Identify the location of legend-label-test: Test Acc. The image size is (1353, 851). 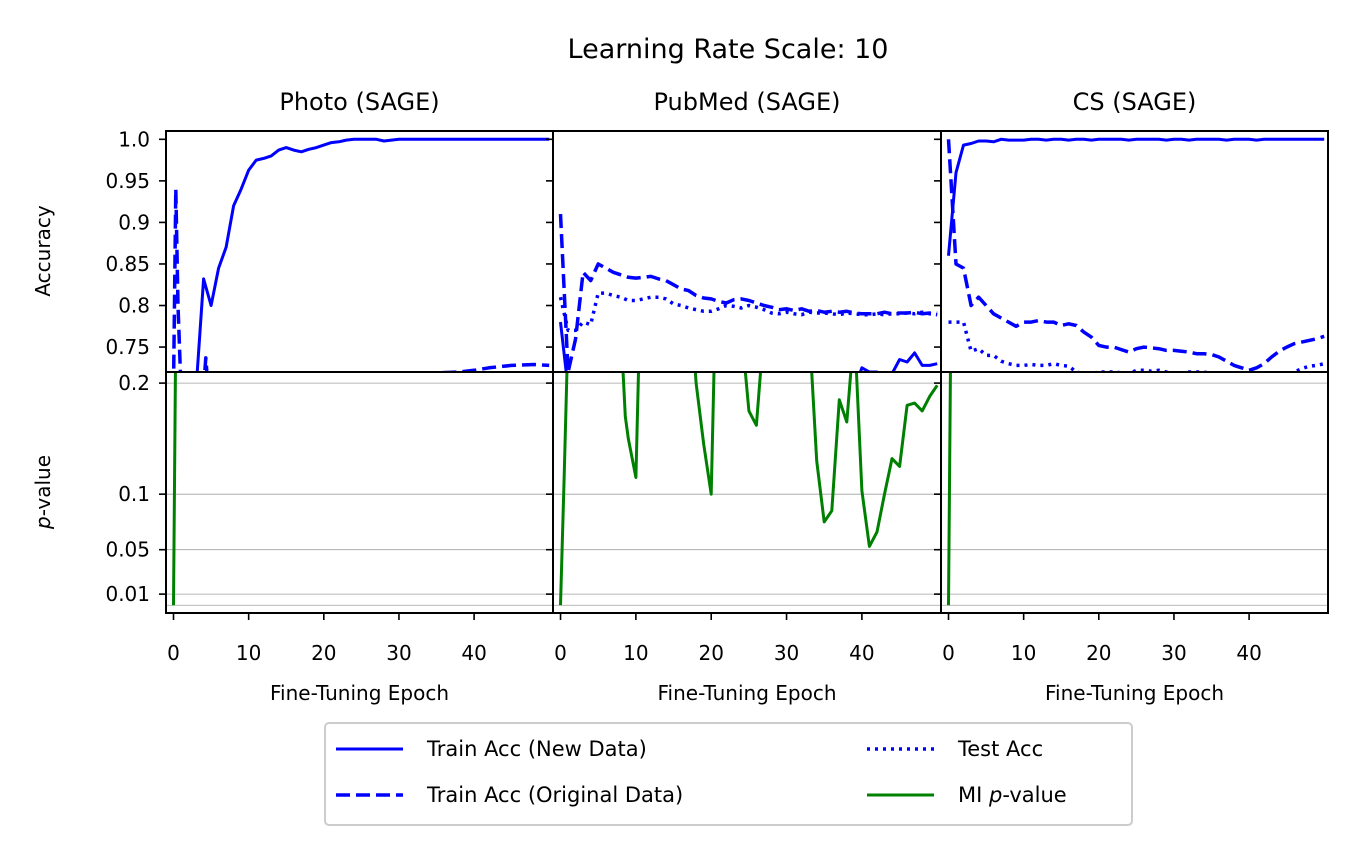
(1000, 749).